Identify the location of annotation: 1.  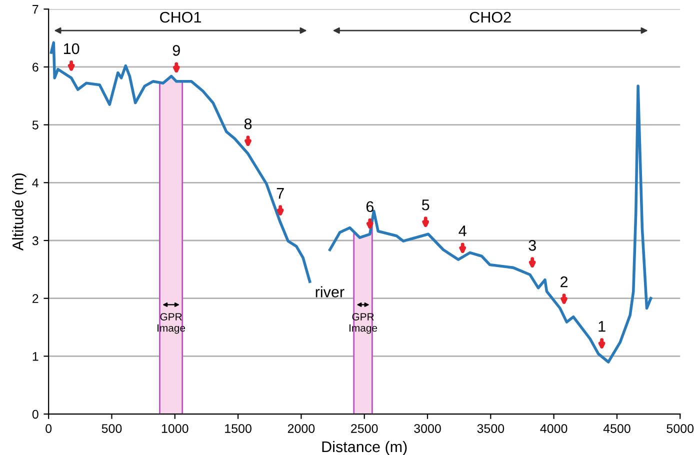
(602, 326).